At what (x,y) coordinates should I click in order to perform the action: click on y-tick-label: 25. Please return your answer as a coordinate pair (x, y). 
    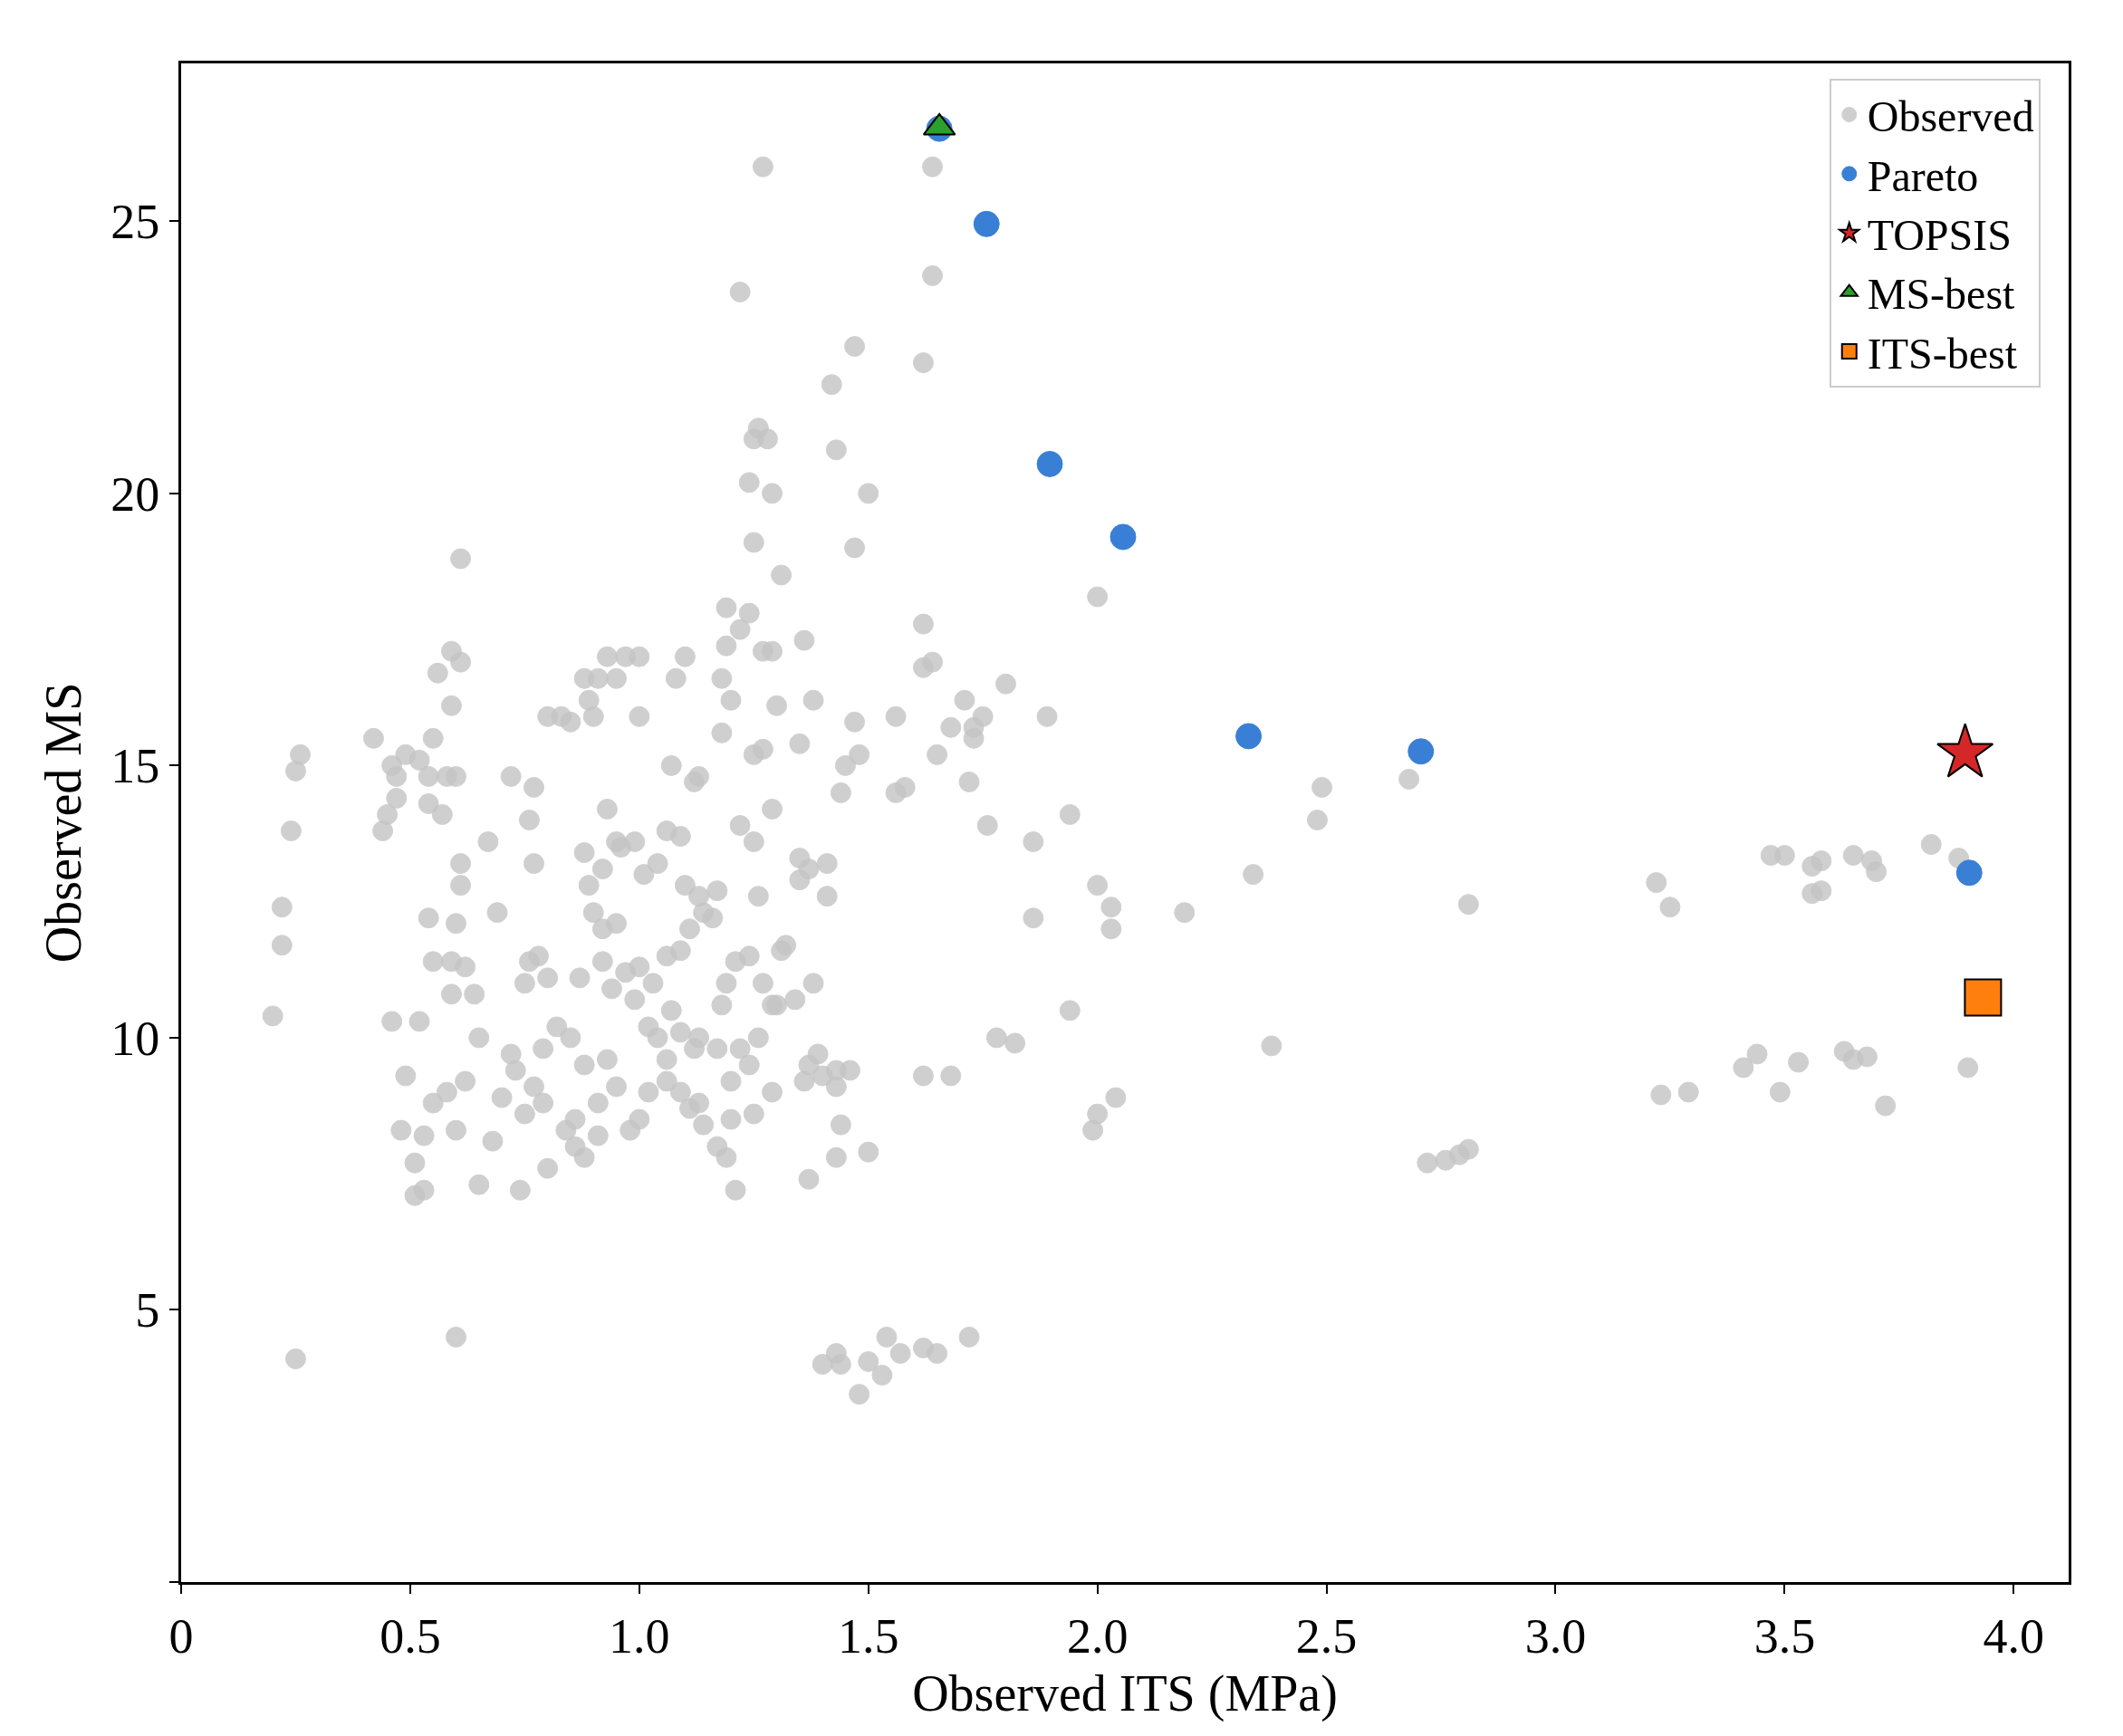
    Looking at the image, I should click on (135, 222).